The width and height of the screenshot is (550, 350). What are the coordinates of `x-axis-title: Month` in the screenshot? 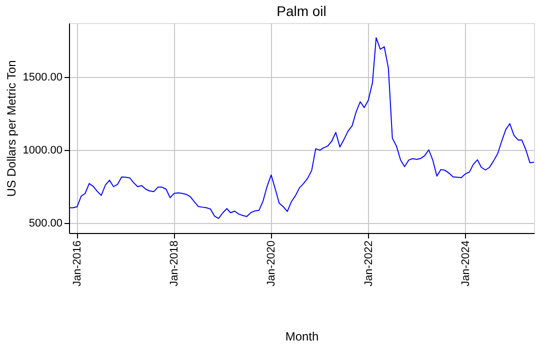 It's located at (302, 336).